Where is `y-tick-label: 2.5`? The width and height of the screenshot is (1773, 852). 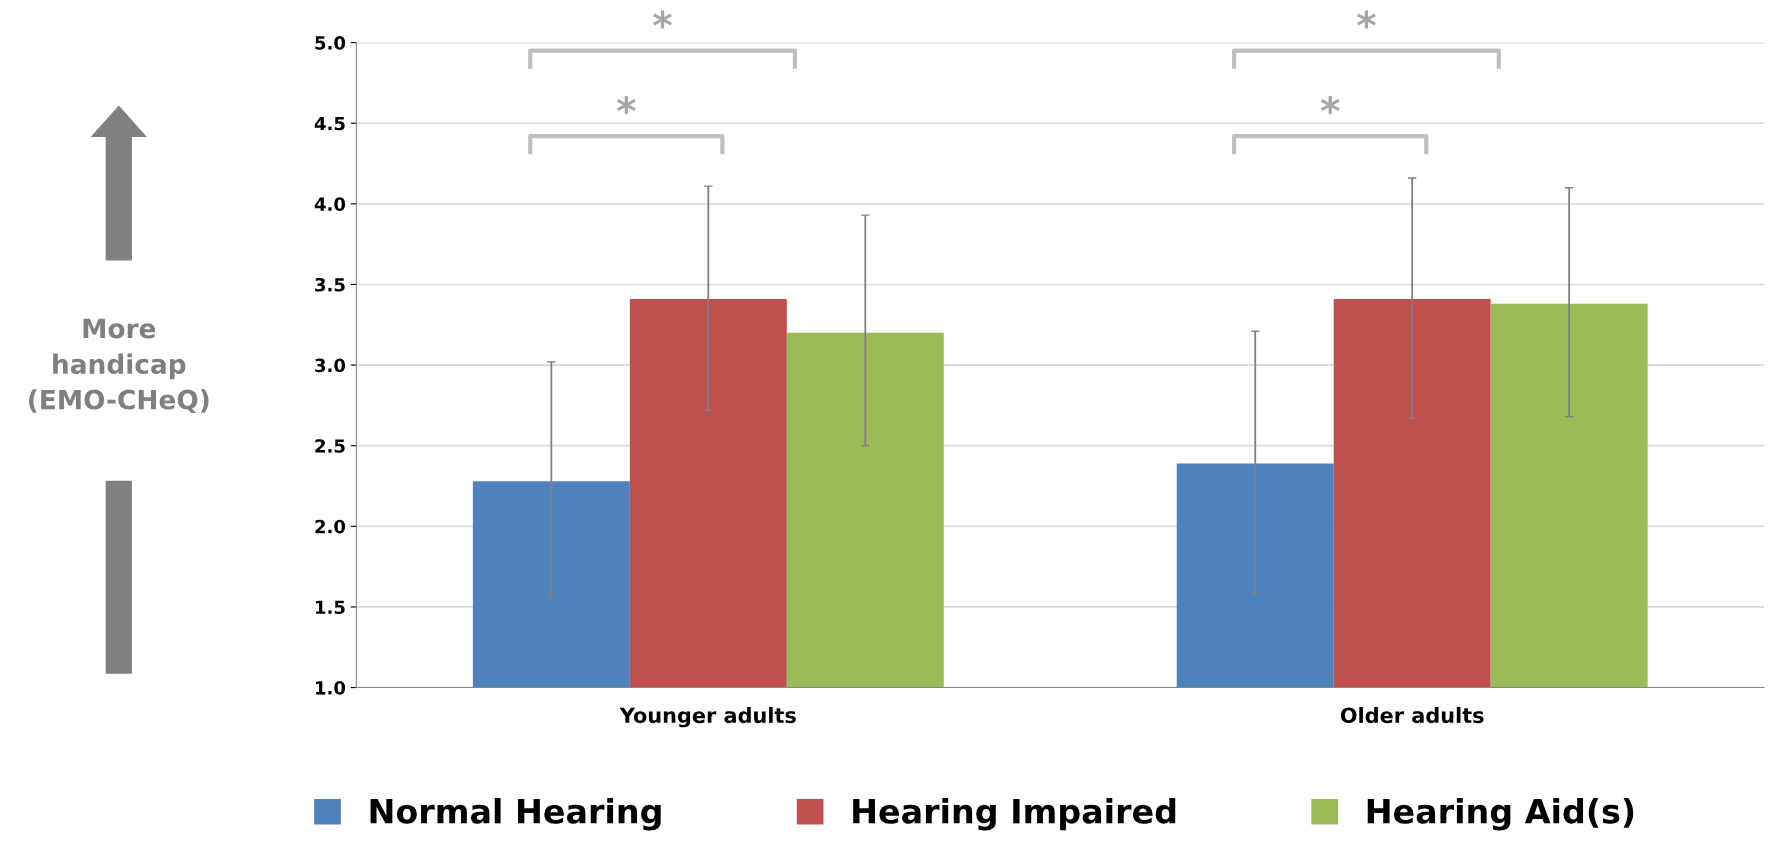
y-tick-label: 2.5 is located at coordinates (330, 446).